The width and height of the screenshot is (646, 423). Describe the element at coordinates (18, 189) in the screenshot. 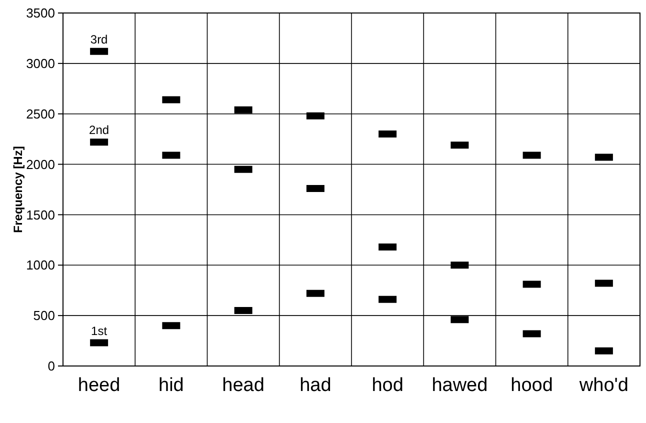

I see `y-axis-title: Frequency [Hz]` at that location.